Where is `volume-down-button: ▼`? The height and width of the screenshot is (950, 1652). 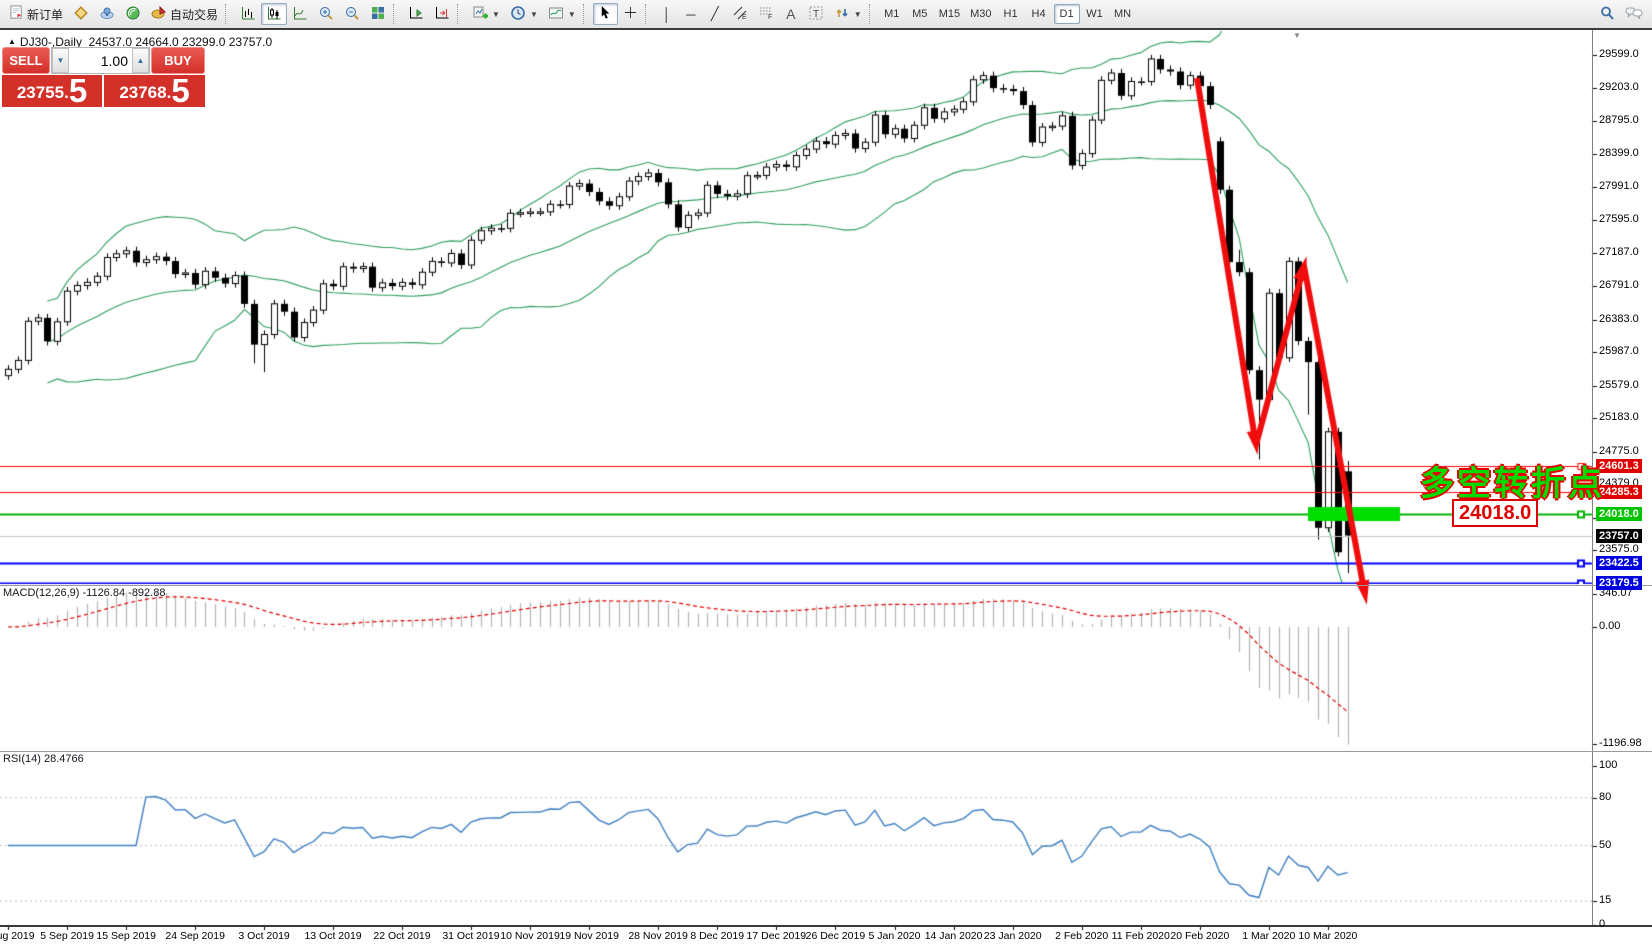
volume-down-button: ▼ is located at coordinates (60, 60).